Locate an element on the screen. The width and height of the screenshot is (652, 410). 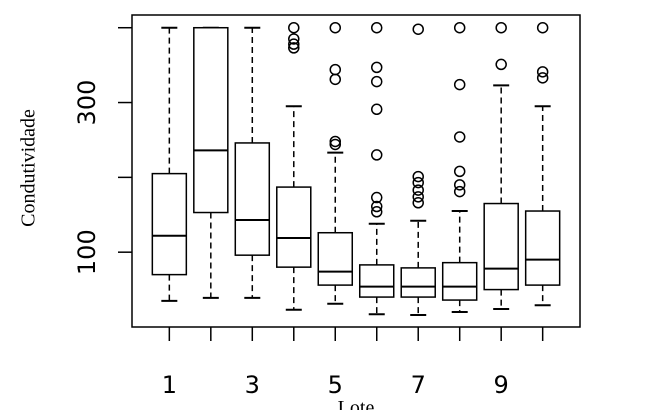
x-tick-label: 9 is located at coordinates (501, 385).